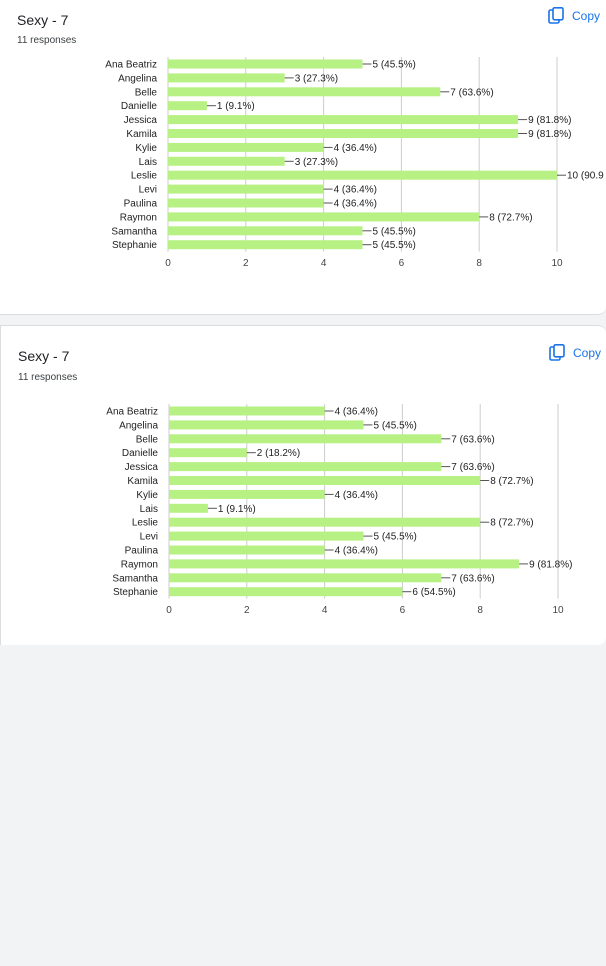 The height and width of the screenshot is (966, 606). What do you see at coordinates (278, 453) in the screenshot?
I see `value-label: 2 (18.2%)` at bounding box center [278, 453].